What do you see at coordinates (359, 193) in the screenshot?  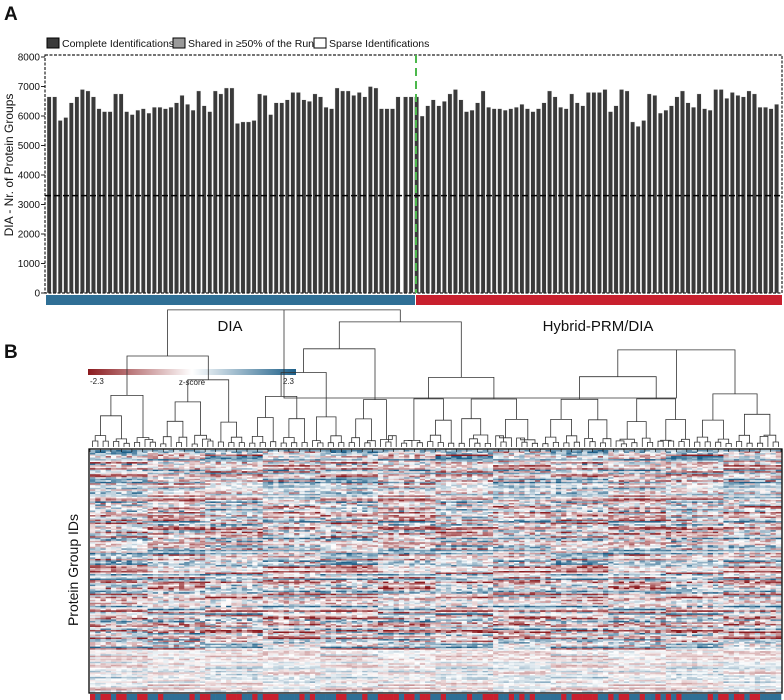 I see `bar-dia` at bounding box center [359, 193].